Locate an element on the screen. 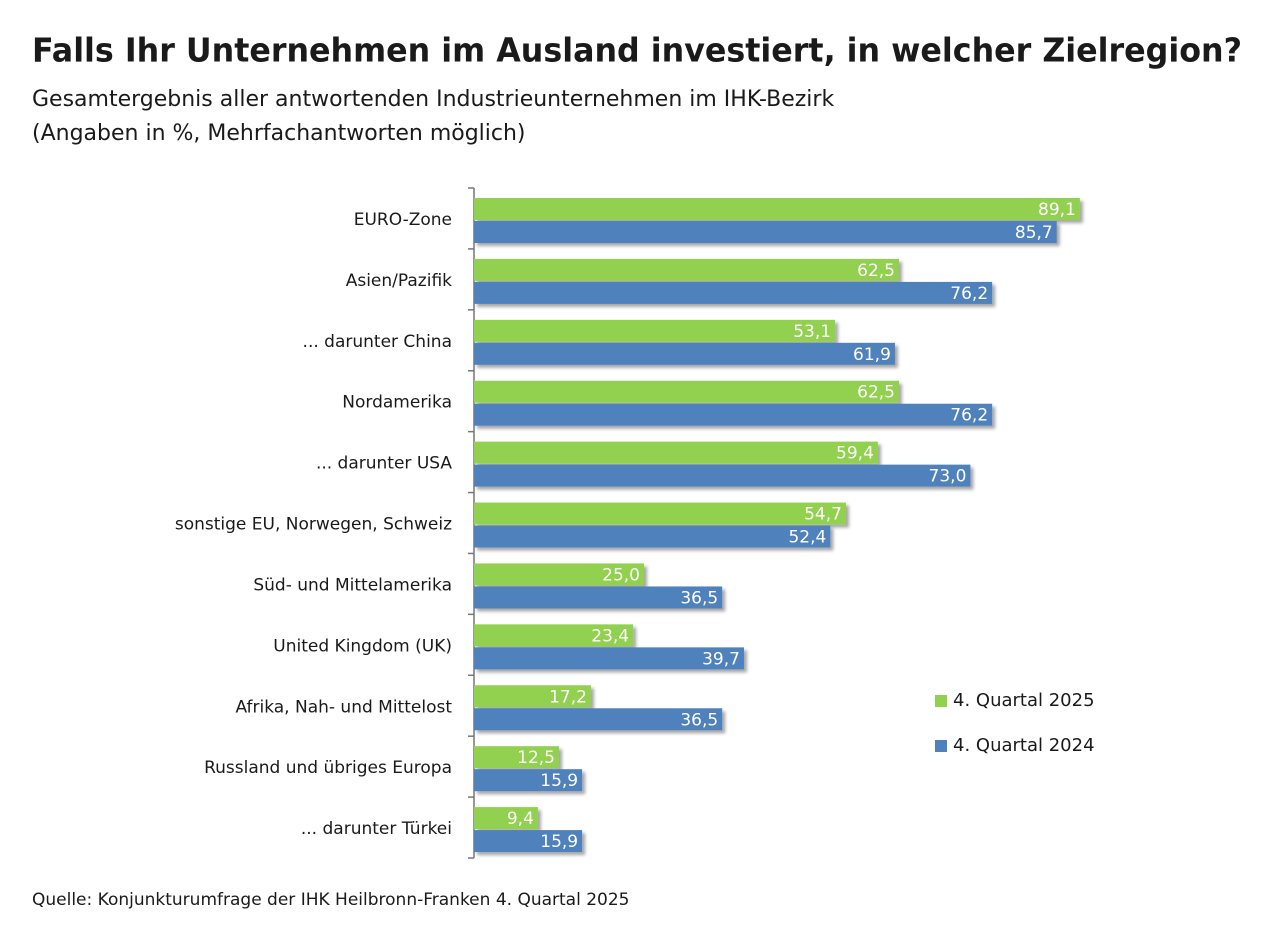 This screenshot has width=1280, height=952. y-tick-label: Afrika, Nah- und Mittelost is located at coordinates (343, 707).